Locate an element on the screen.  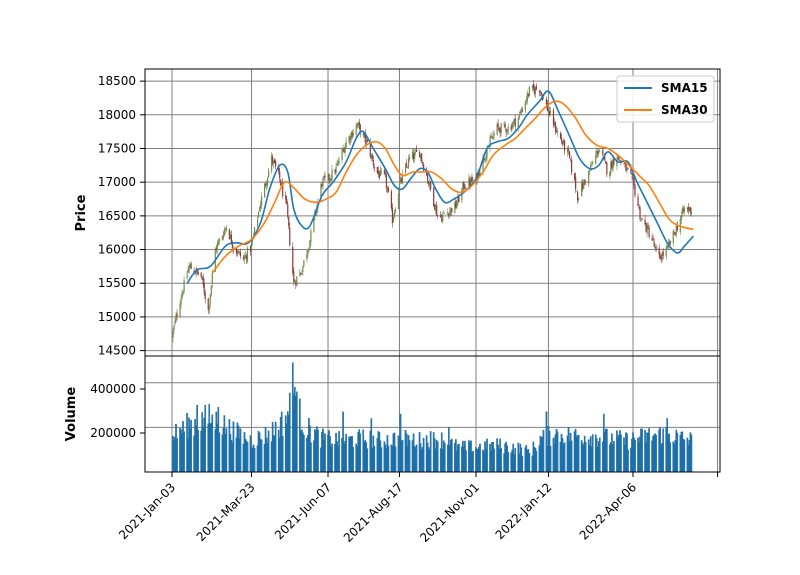
price-y-tick-label: 18500 is located at coordinates (117, 81).